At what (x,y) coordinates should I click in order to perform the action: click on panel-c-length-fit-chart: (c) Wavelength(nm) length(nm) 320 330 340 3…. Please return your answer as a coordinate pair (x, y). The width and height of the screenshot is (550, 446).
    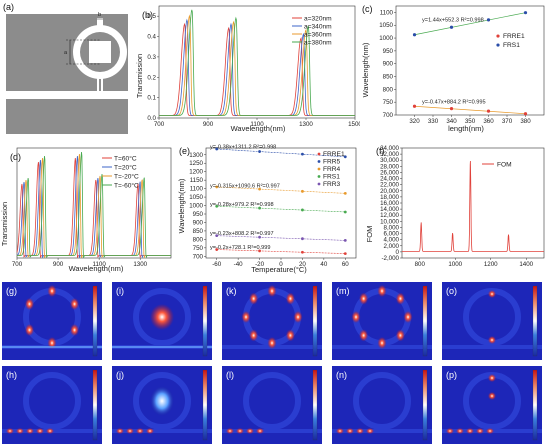
    Looking at the image, I should click on (453, 68).